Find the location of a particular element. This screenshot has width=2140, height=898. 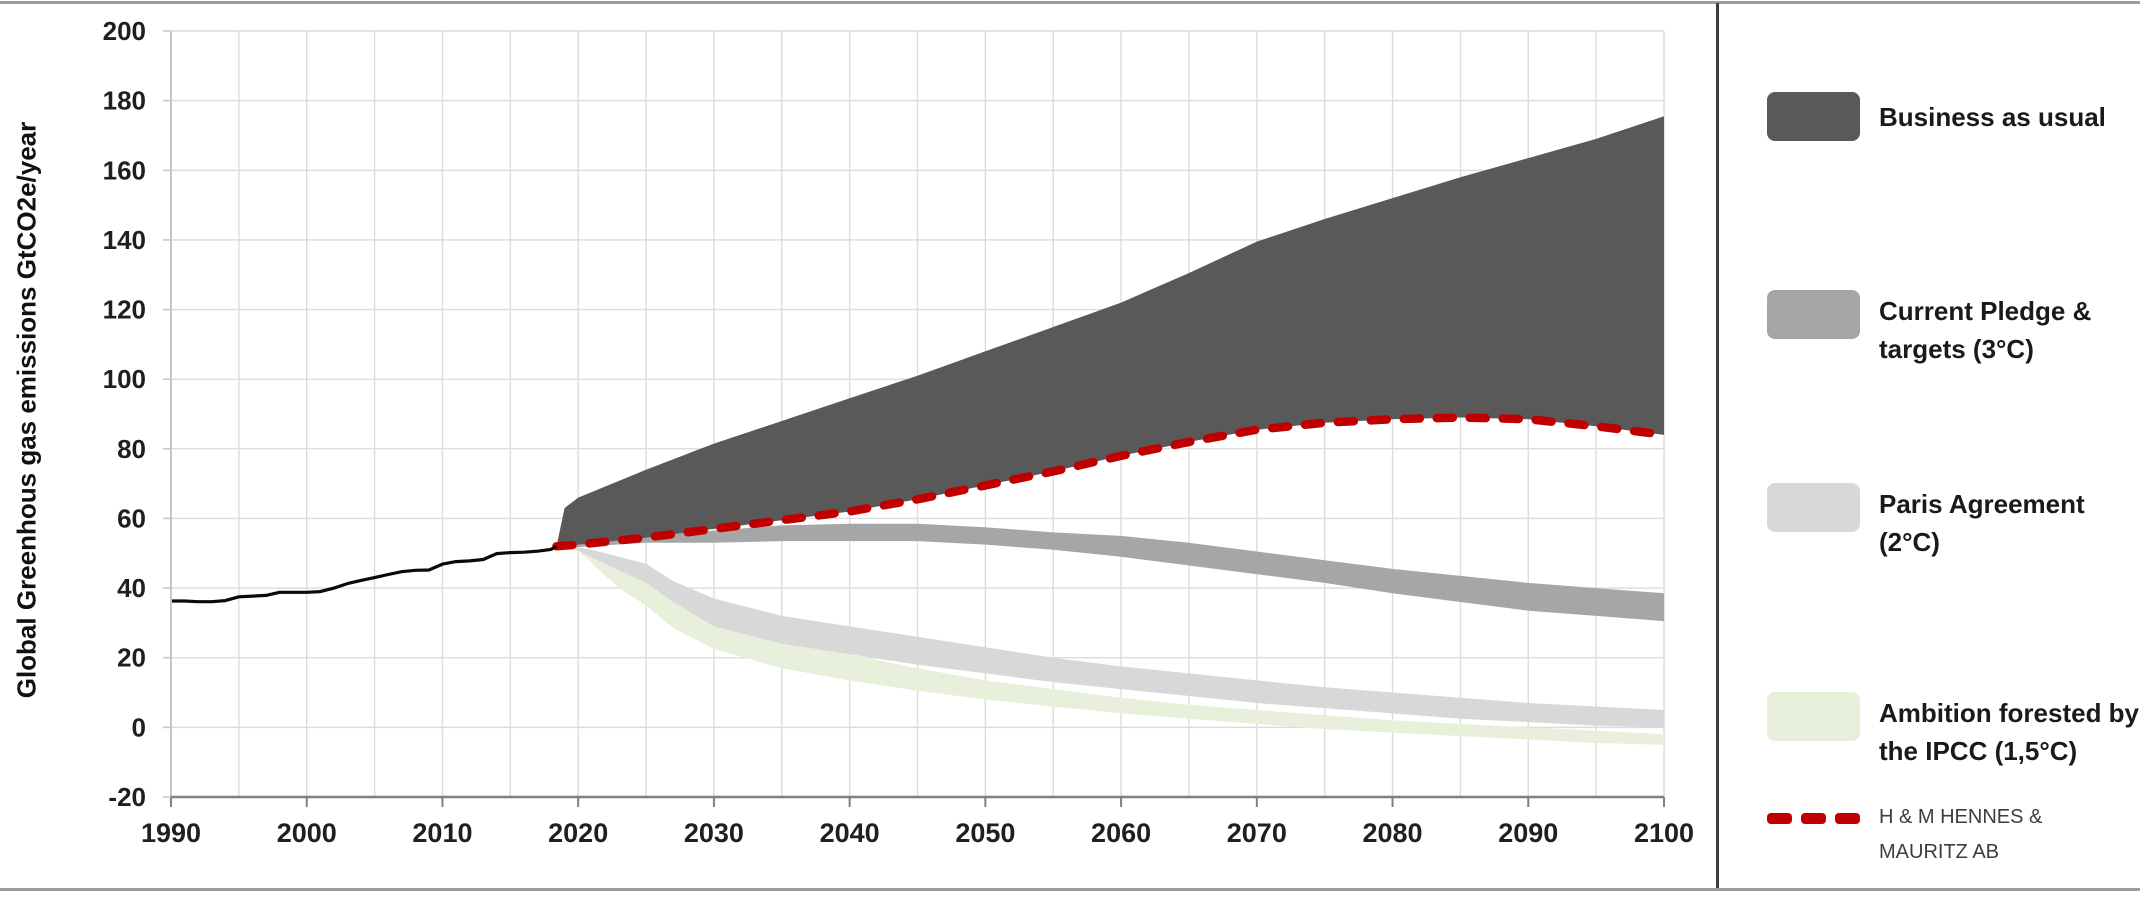

x-tick-label: 2020 is located at coordinates (578, 833).